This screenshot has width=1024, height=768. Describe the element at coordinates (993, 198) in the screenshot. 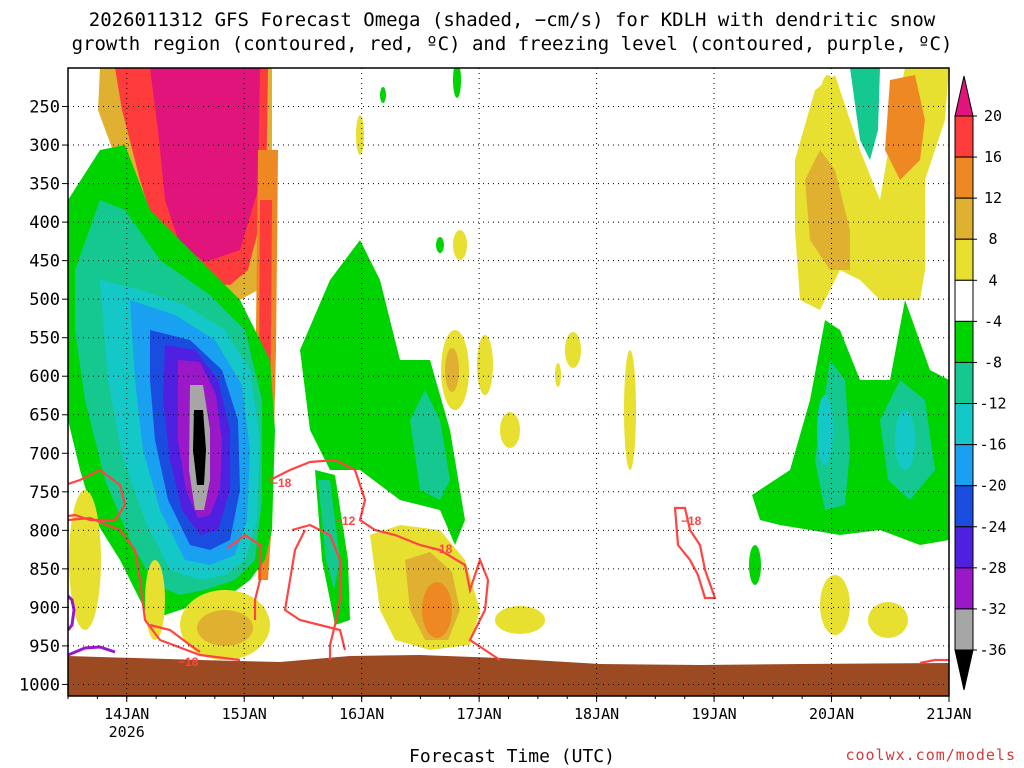

I see `colorbar-label: 12` at that location.